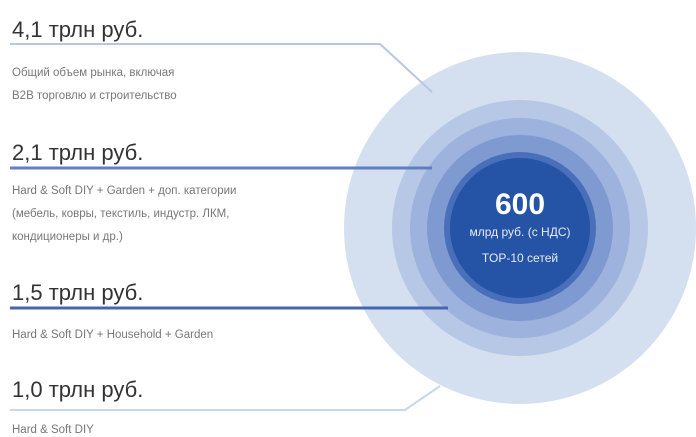 The height and width of the screenshot is (437, 696). Describe the element at coordinates (53, 430) in the screenshot. I see `item-description: Hard & Soft DIY` at that location.